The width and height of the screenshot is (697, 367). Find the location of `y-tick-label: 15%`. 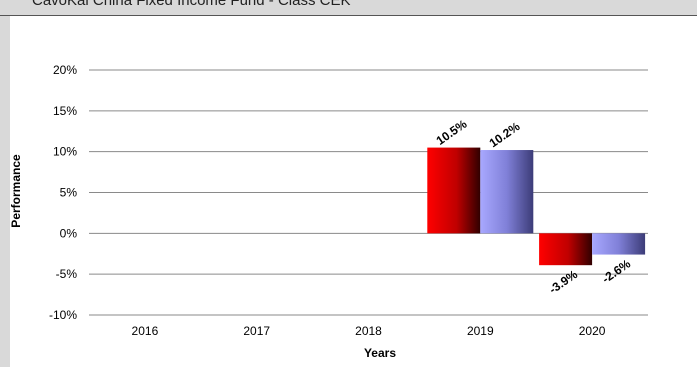

y-tick-label: 15% is located at coordinates (65, 111).